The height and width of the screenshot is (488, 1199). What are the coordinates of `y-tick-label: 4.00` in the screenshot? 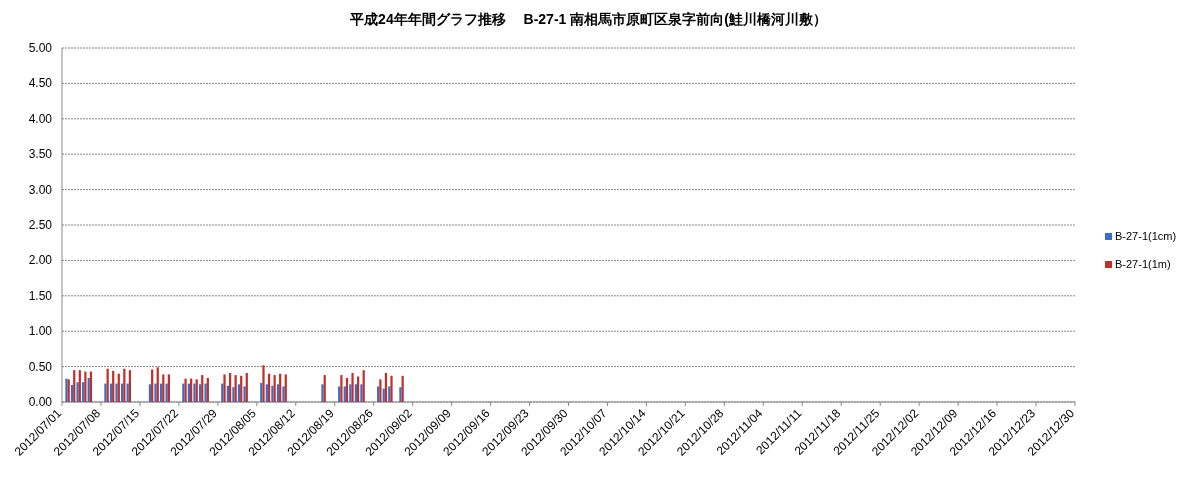 It's located at (40, 118).